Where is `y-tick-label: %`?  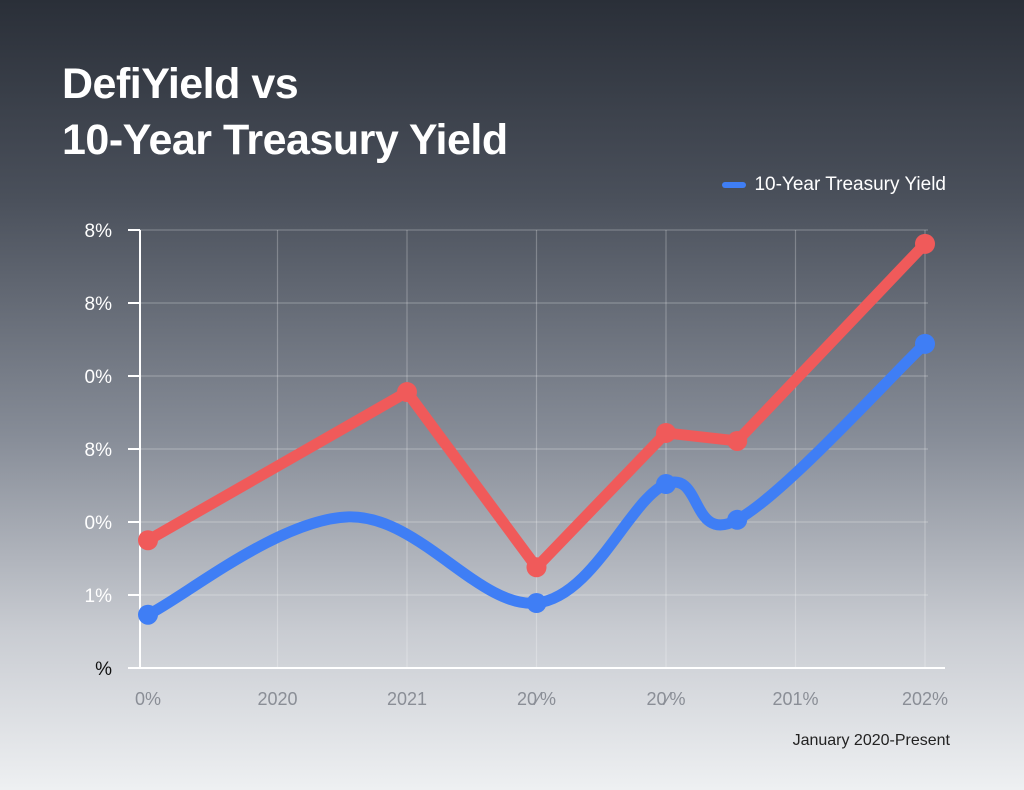 y-tick-label: % is located at coordinates (103, 669).